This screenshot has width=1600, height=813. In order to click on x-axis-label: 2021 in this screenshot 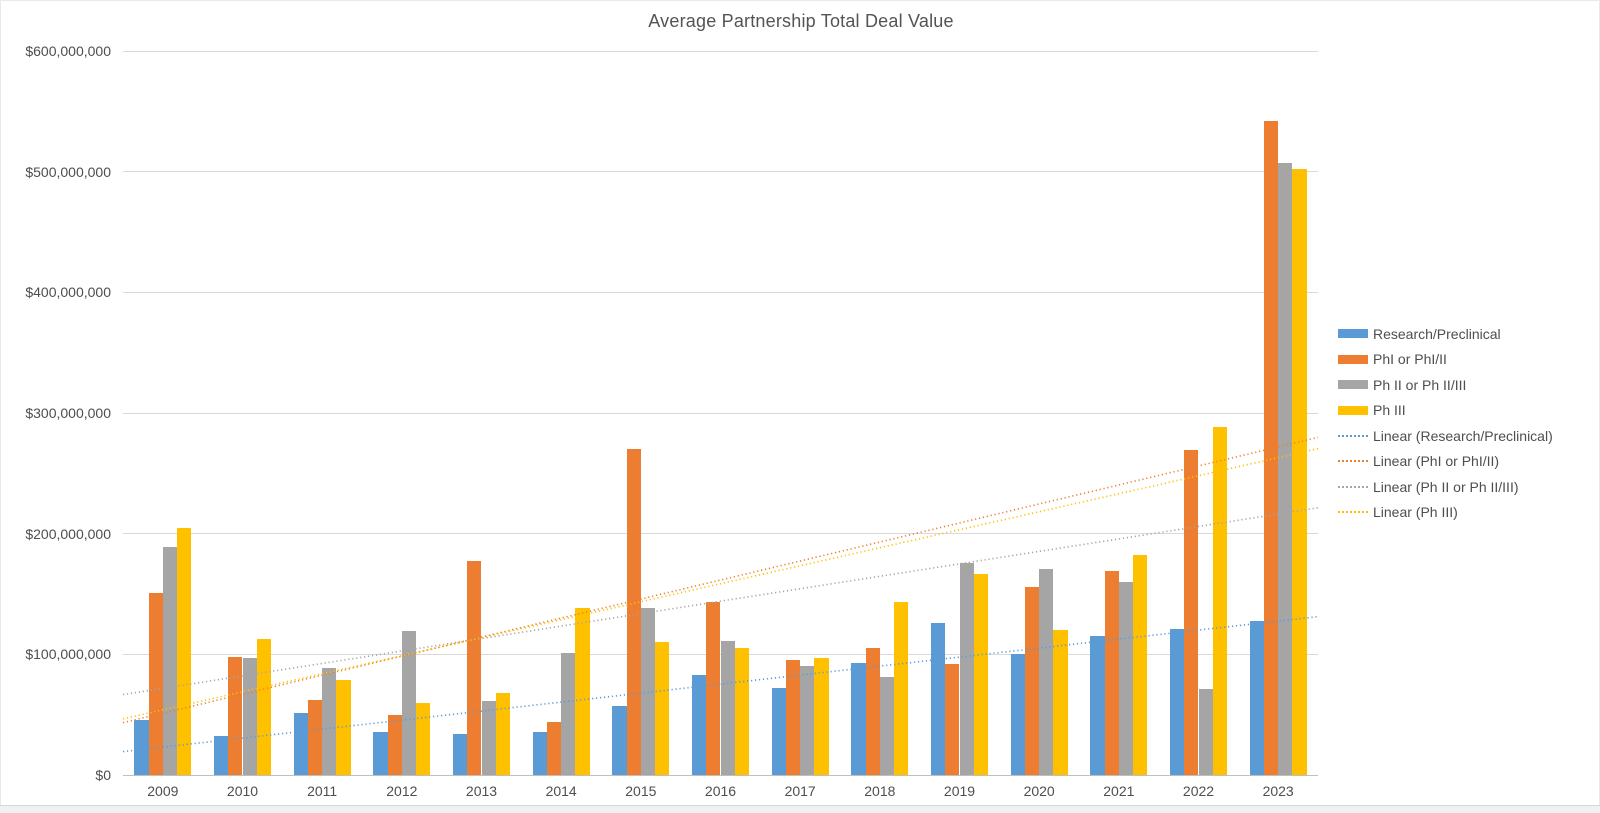, I will do `click(1119, 791)`.